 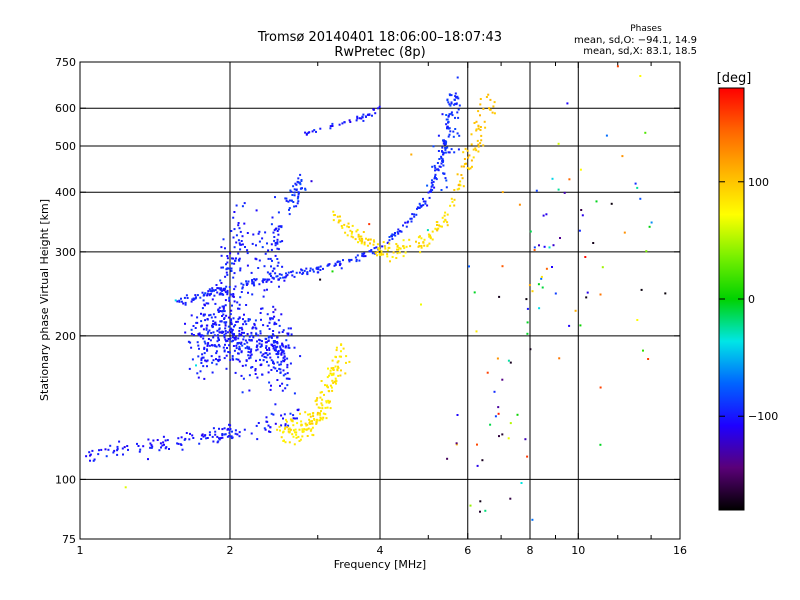 What do you see at coordinates (758, 182) in the screenshot?
I see `colorbar-tick-label: 100` at bounding box center [758, 182].